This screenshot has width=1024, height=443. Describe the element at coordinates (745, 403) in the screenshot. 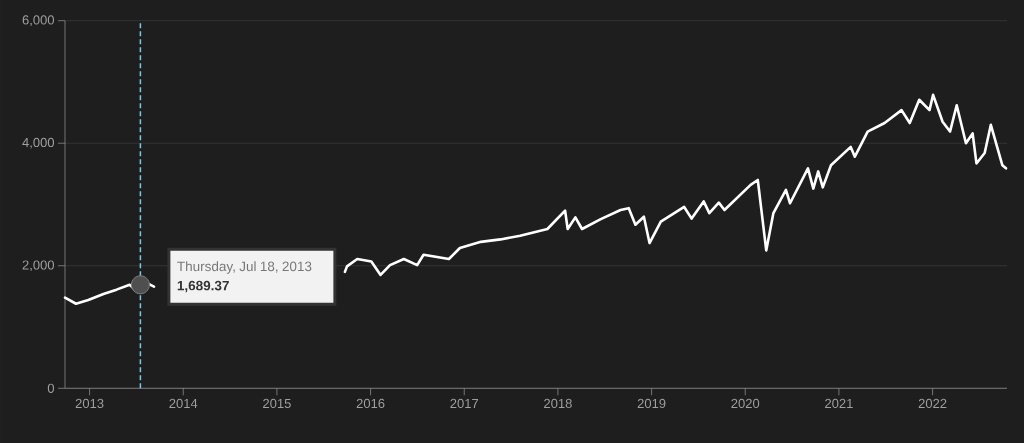

I see `x-tick-label: 2020` at that location.